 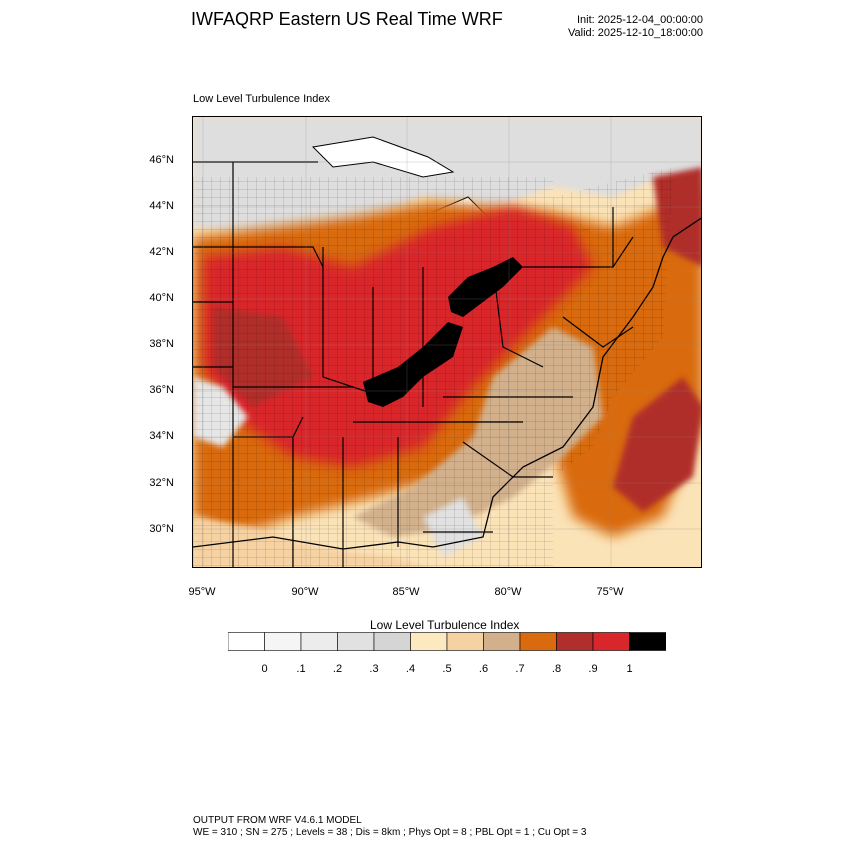 I want to click on lon-label-80: 80°W, so click(x=508, y=592).